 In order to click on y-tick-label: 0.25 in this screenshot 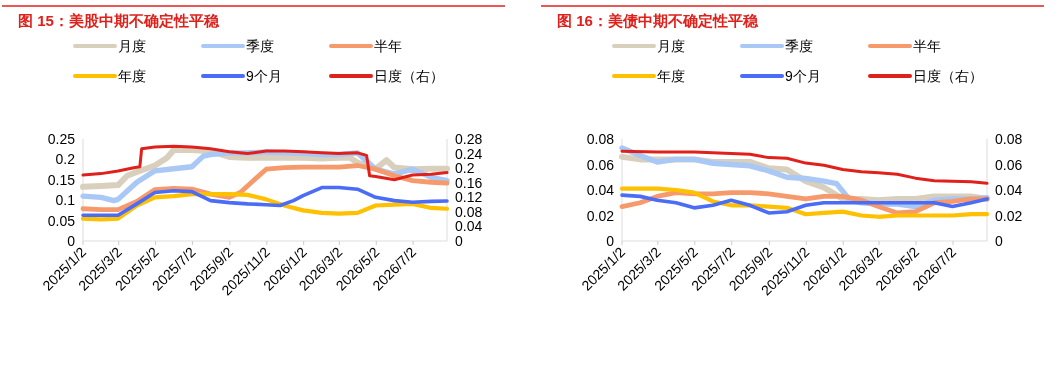, I will do `click(61, 139)`.